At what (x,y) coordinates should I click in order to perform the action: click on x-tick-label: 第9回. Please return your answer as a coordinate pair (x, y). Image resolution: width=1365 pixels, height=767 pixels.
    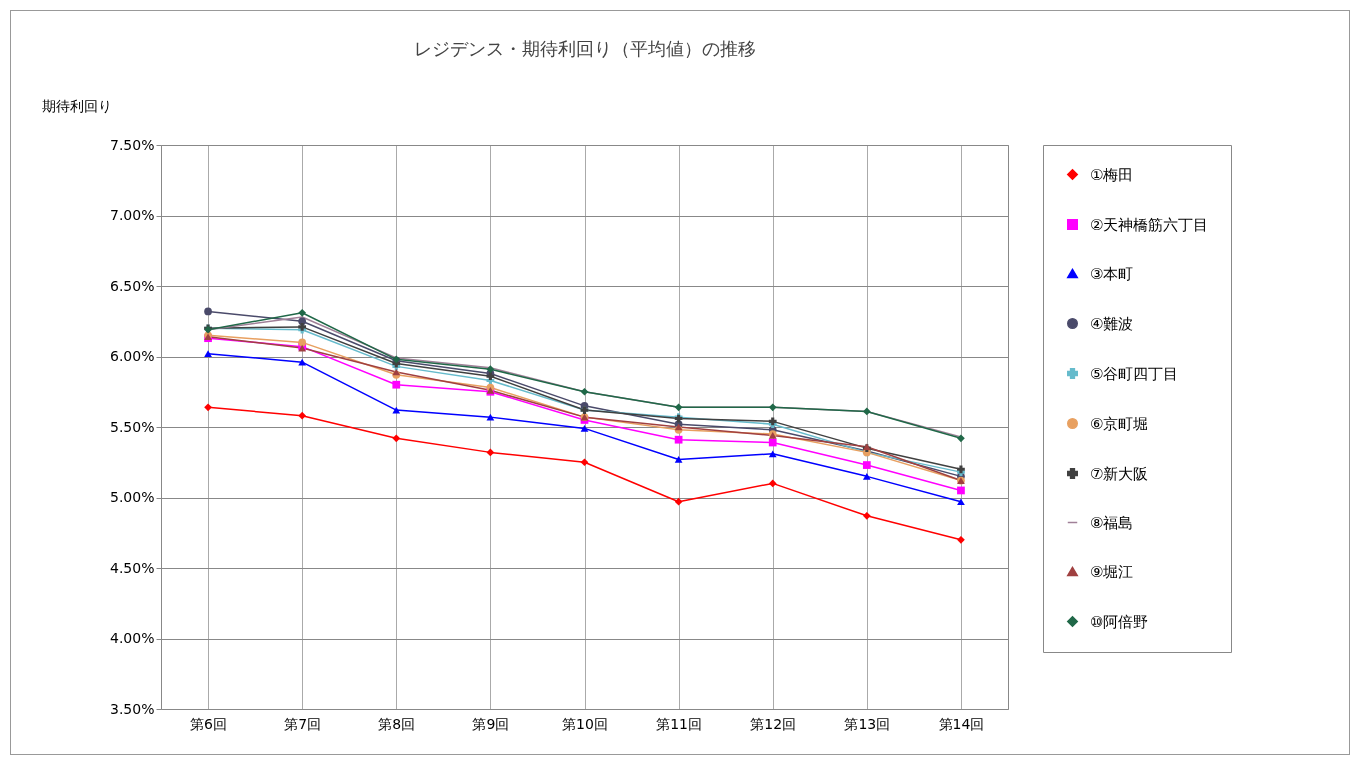
    Looking at the image, I should click on (491, 723).